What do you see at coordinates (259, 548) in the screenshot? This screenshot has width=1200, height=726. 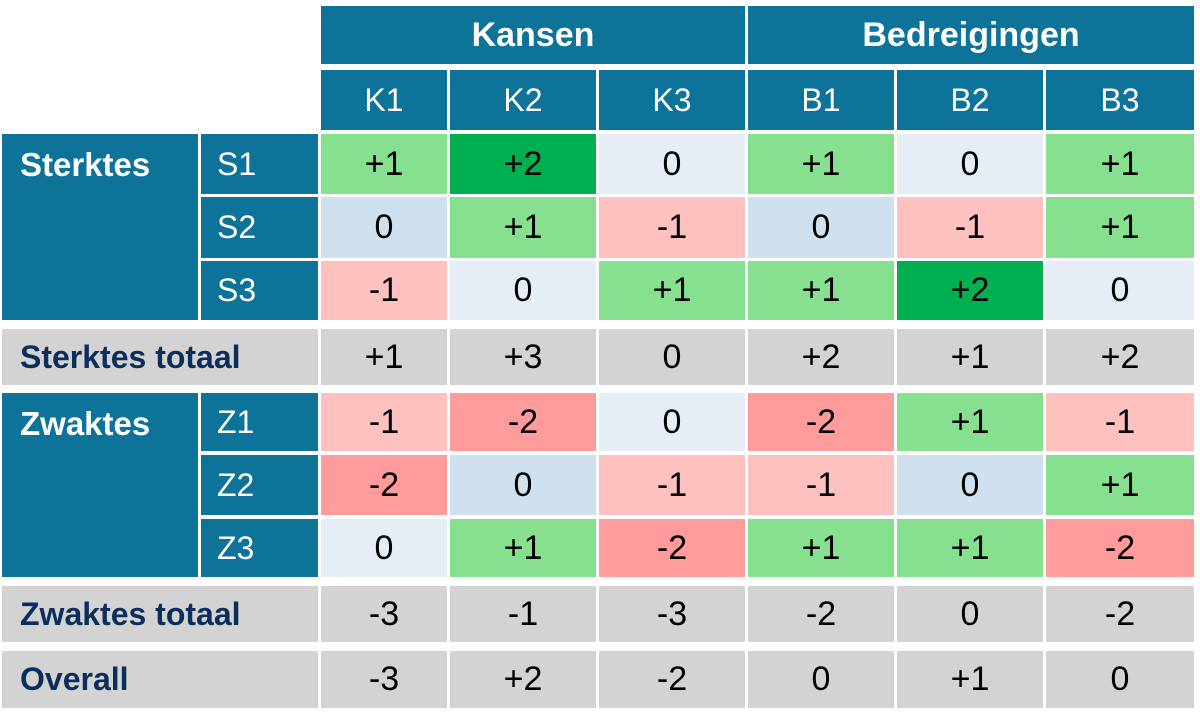 I see `row-label-z3: Z3` at bounding box center [259, 548].